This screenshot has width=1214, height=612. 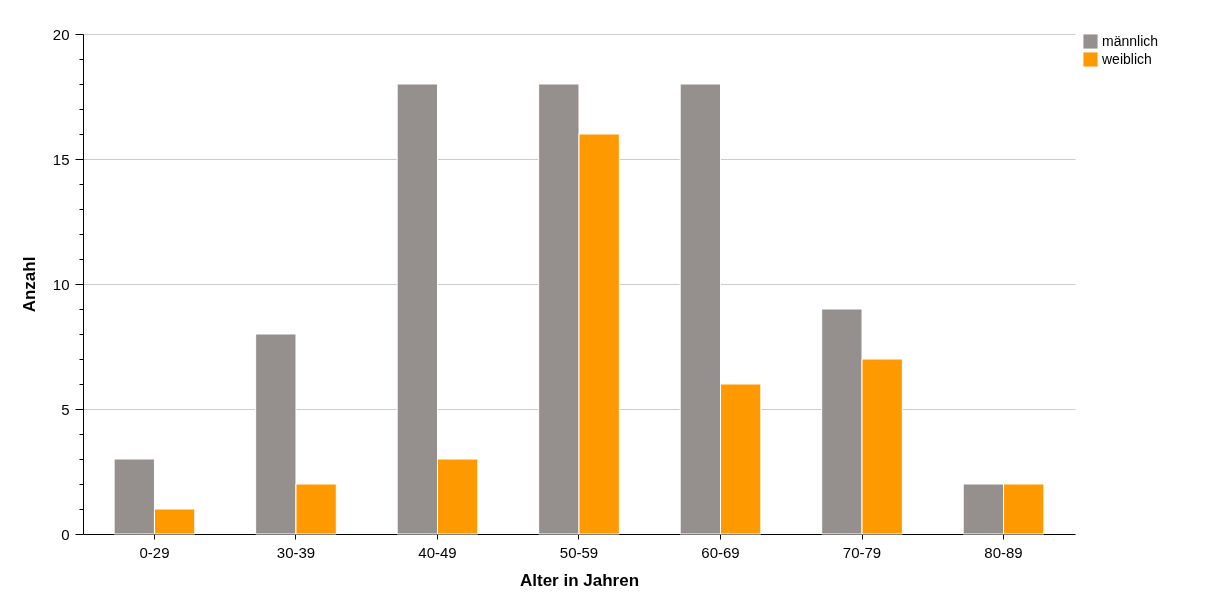 What do you see at coordinates (1003, 552) in the screenshot?
I see `x-tick-label: 80-89` at bounding box center [1003, 552].